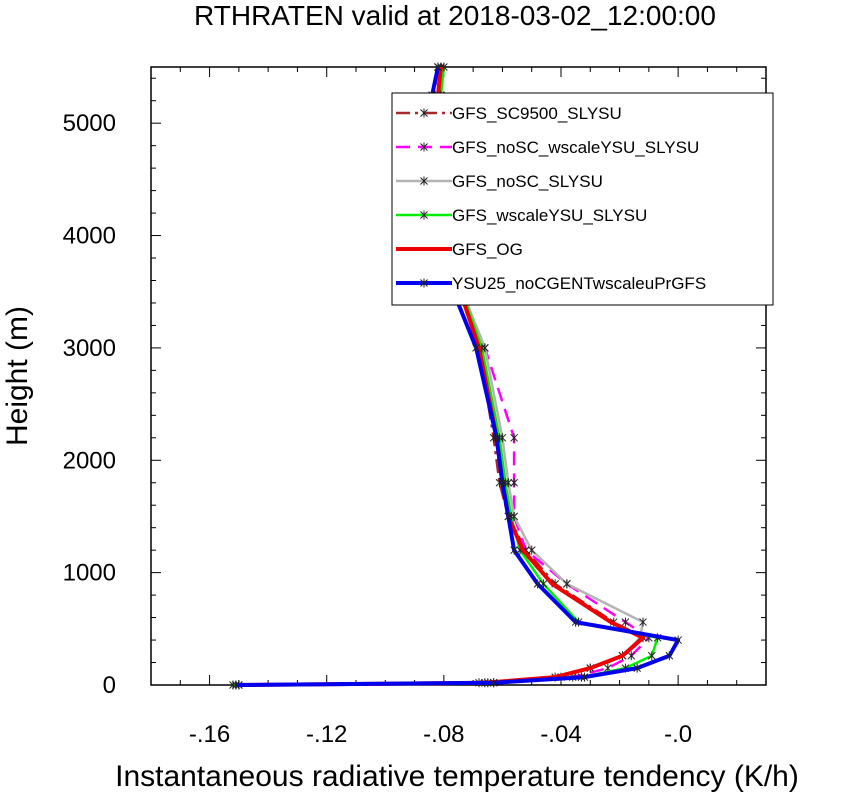 Image resolution: width=857 pixels, height=796 pixels. I want to click on y-tick-label: 4000, so click(89, 236).